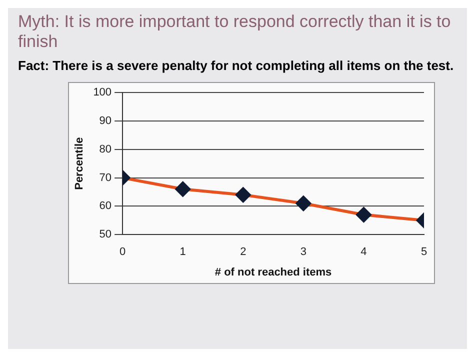  I want to click on y-axis-title: Percentile, so click(80, 163).